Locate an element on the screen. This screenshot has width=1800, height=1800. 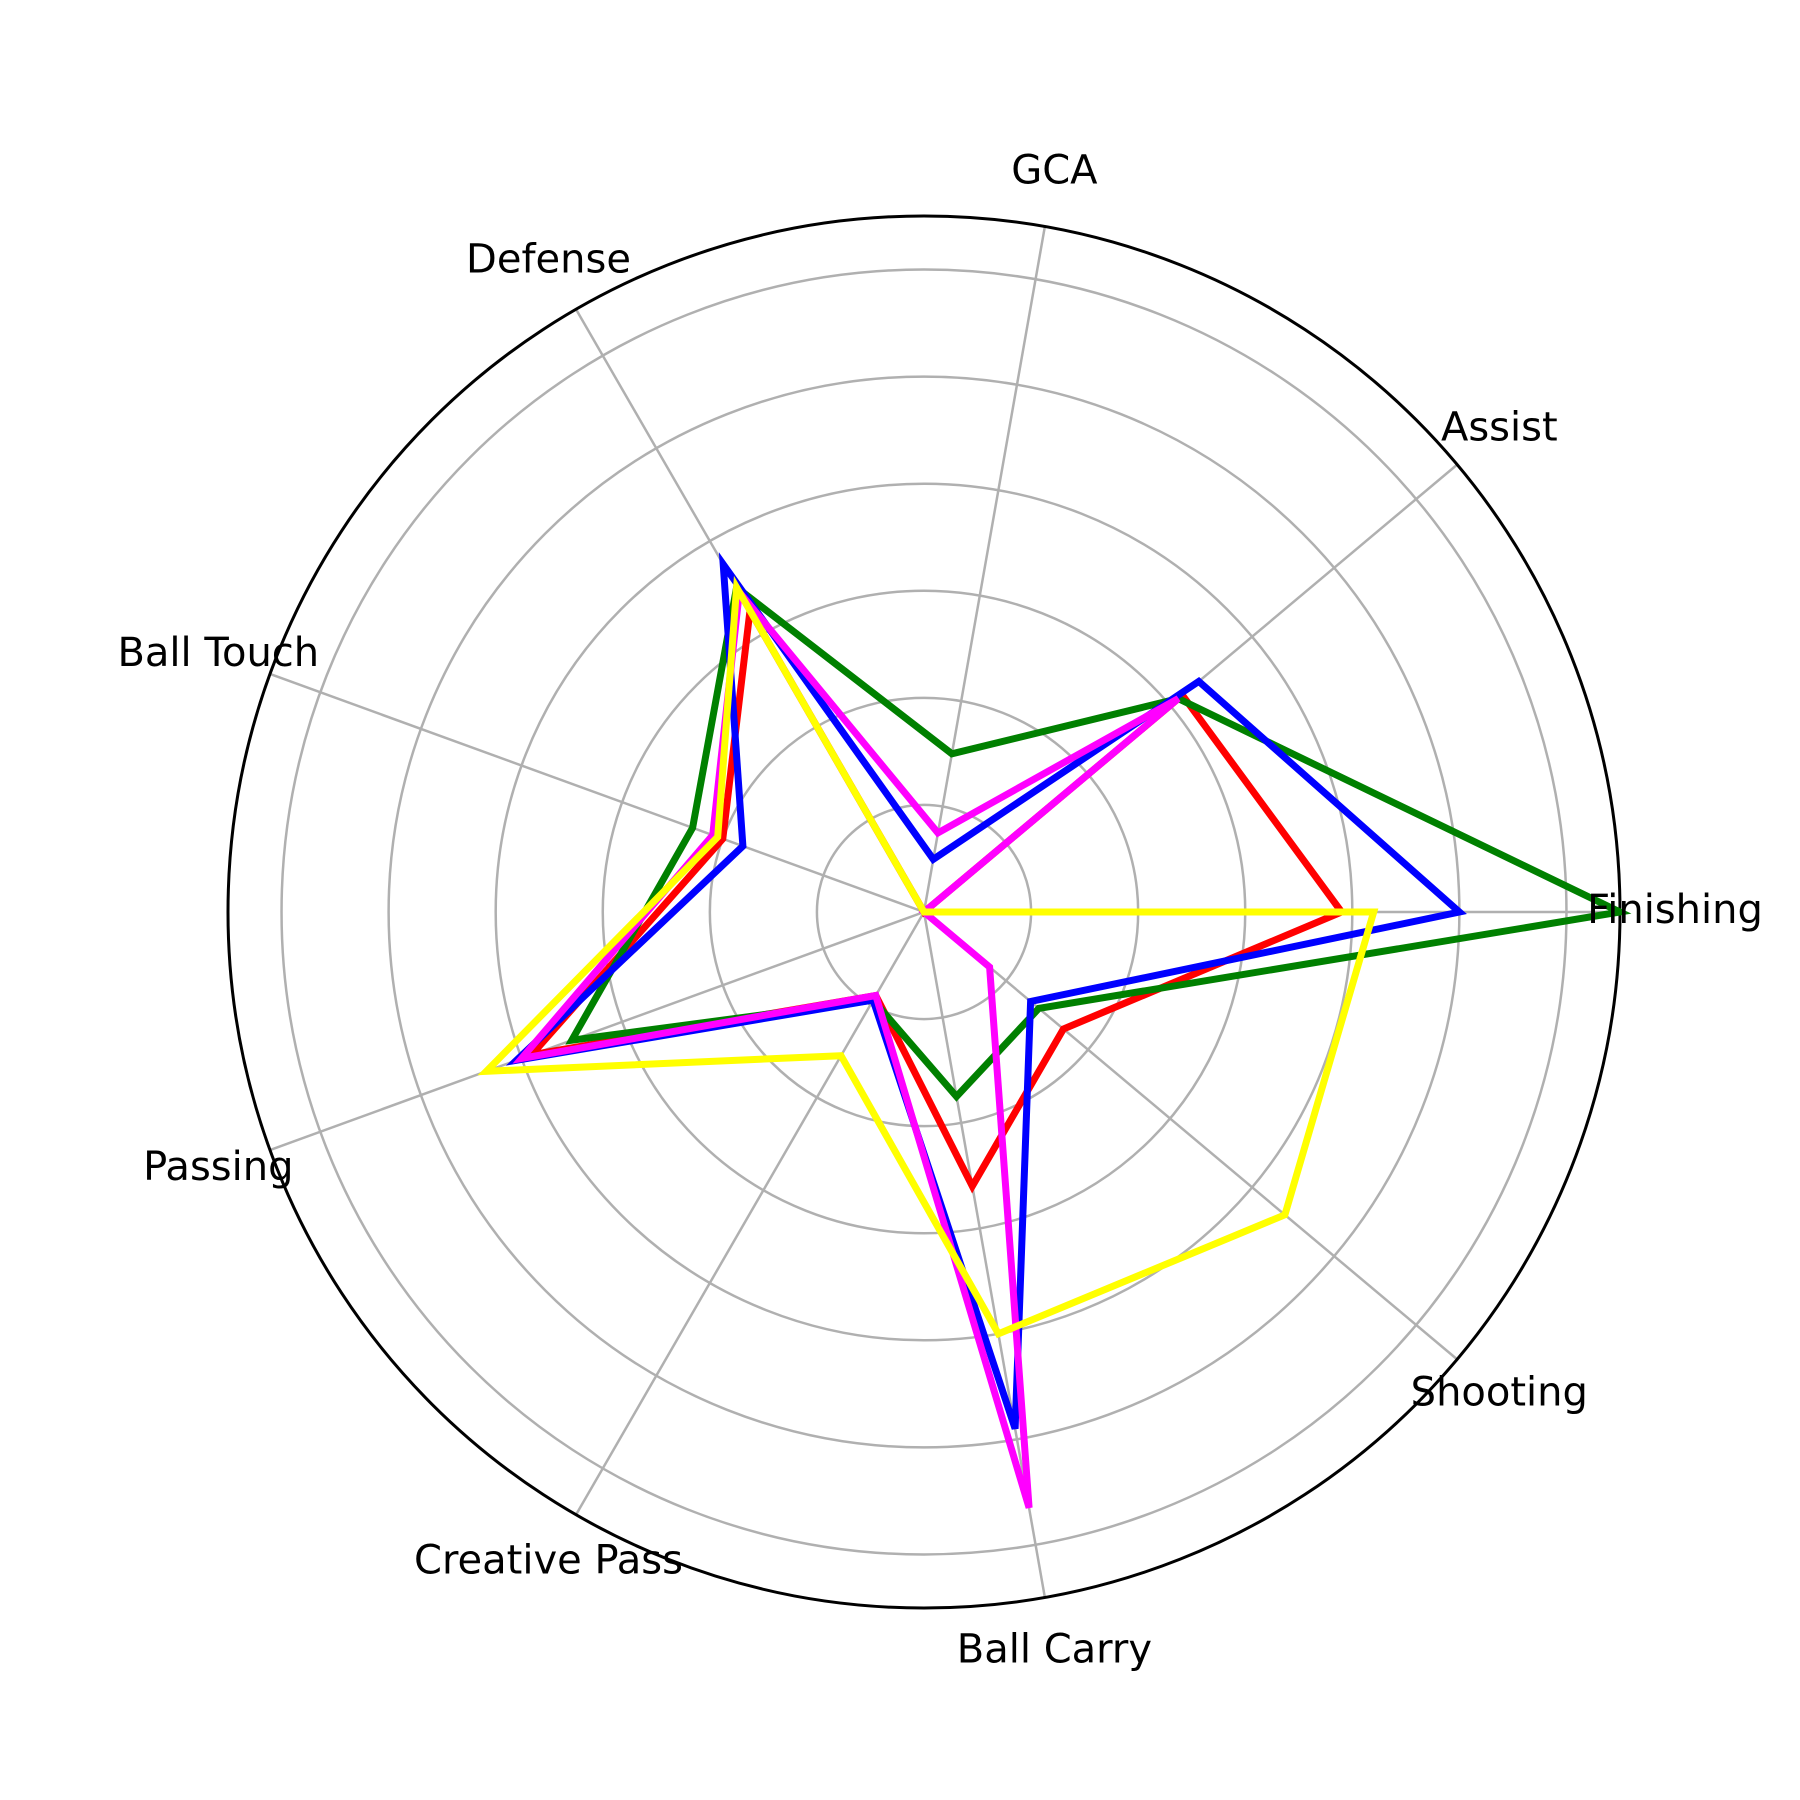
category-label-passing: Passing is located at coordinates (218, 1167).